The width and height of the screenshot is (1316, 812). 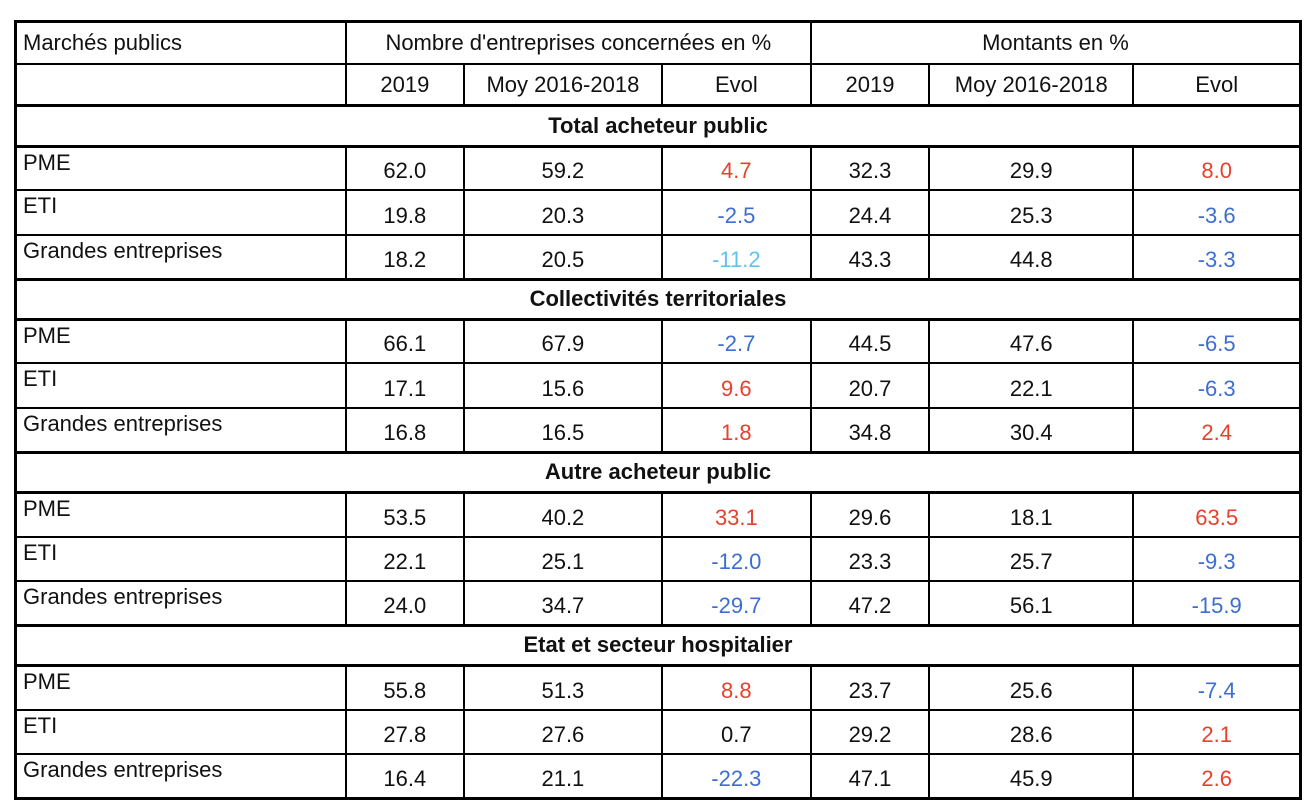 What do you see at coordinates (870, 385) in the screenshot?
I see `cell-2019-b: 20.7` at bounding box center [870, 385].